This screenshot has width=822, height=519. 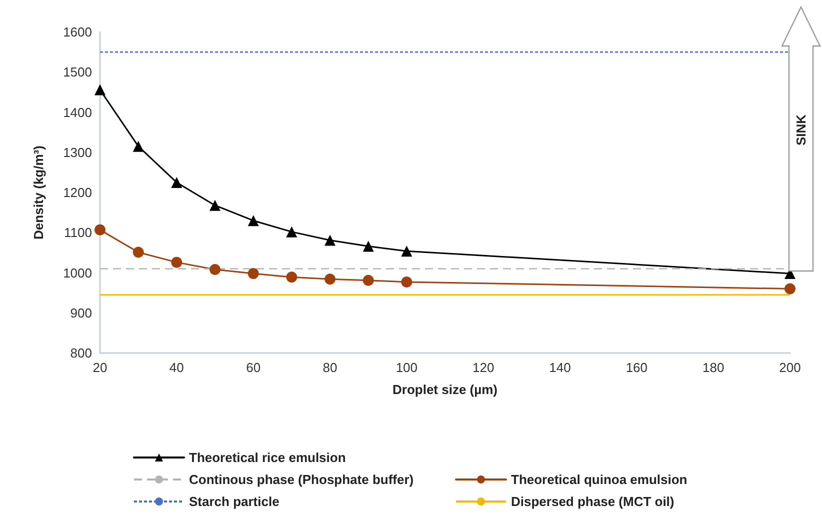 I want to click on x-axis-title: Droplet size (µm), so click(x=445, y=389).